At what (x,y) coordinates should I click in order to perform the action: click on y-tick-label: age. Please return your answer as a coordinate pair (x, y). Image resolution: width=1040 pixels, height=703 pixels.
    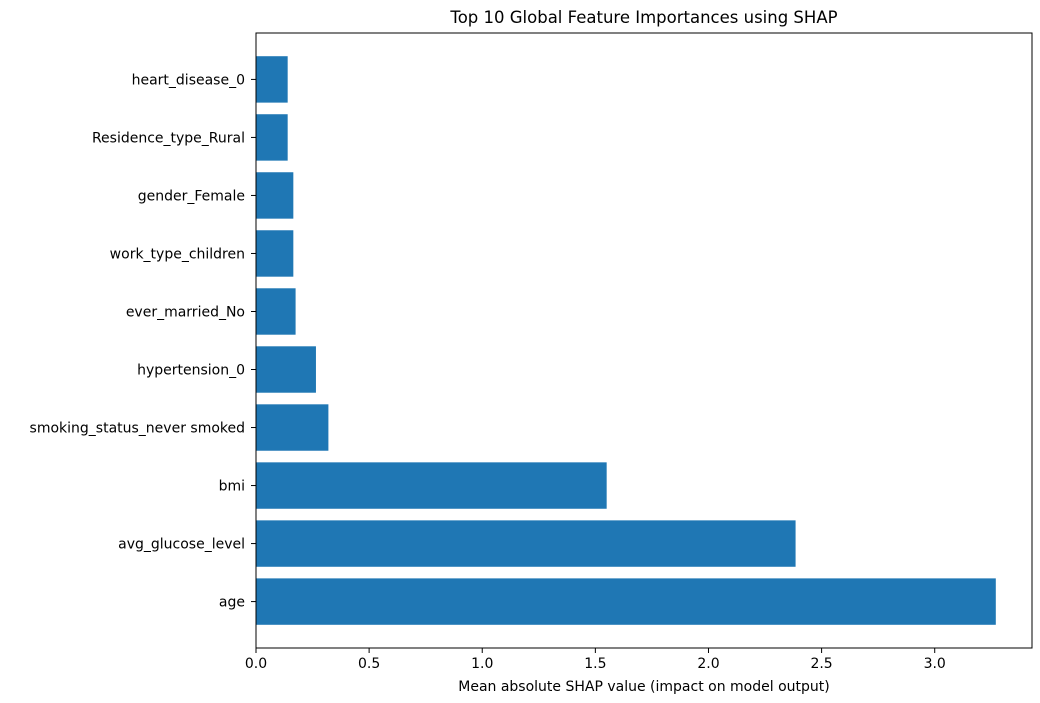
    Looking at the image, I should click on (232, 603).